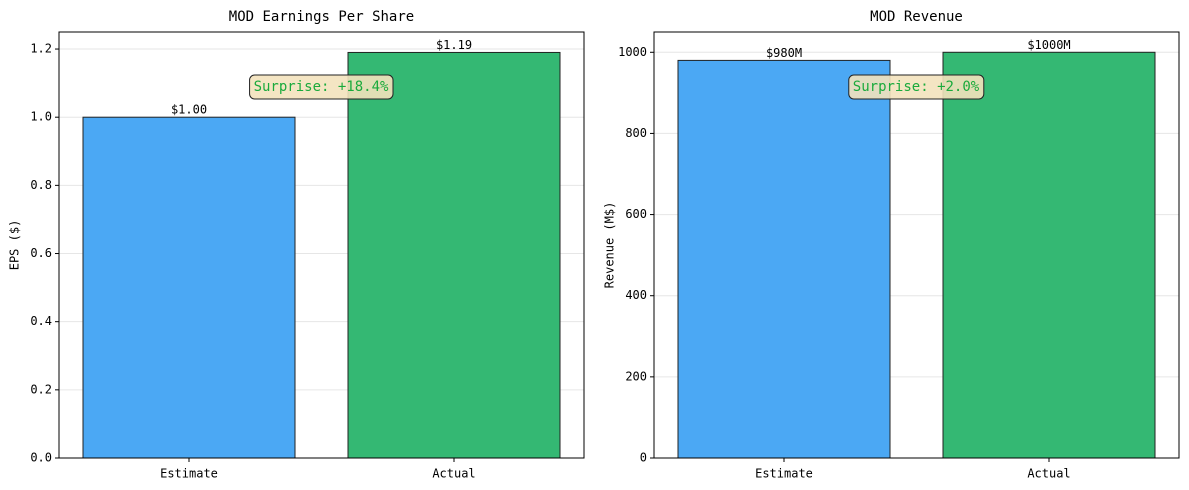  What do you see at coordinates (636, 376) in the screenshot?
I see `y-tick-label: 200` at bounding box center [636, 376].